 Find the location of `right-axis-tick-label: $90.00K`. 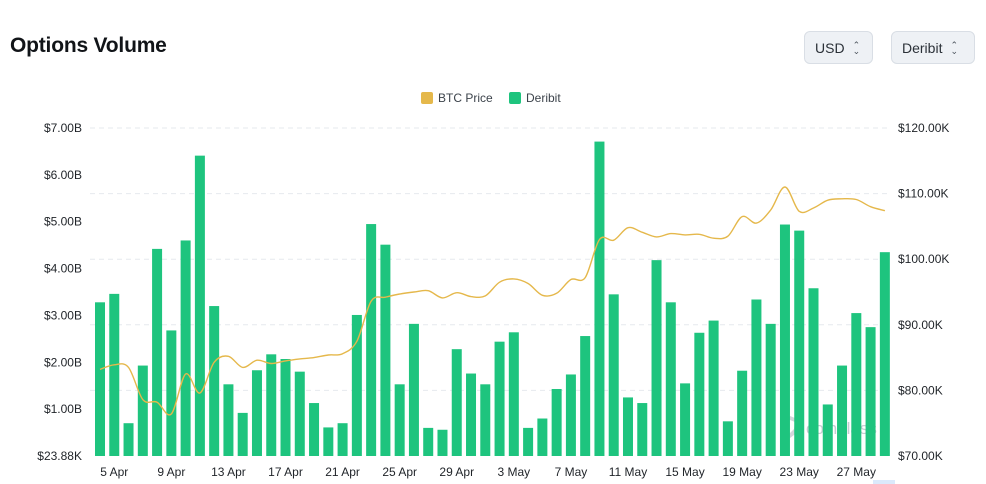

right-axis-tick-label: $90.00K is located at coordinates (920, 325).